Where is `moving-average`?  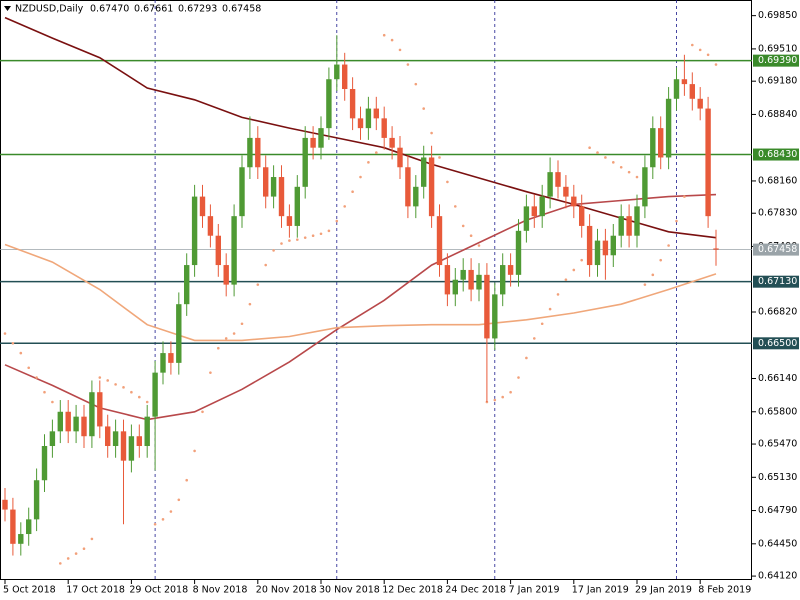
moving-average is located at coordinates (360, 292).